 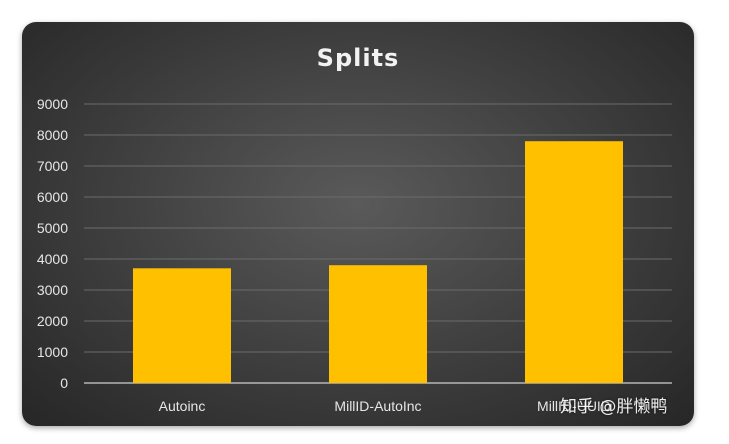 What do you see at coordinates (52, 104) in the screenshot?
I see `y-tick-label: 9000` at bounding box center [52, 104].